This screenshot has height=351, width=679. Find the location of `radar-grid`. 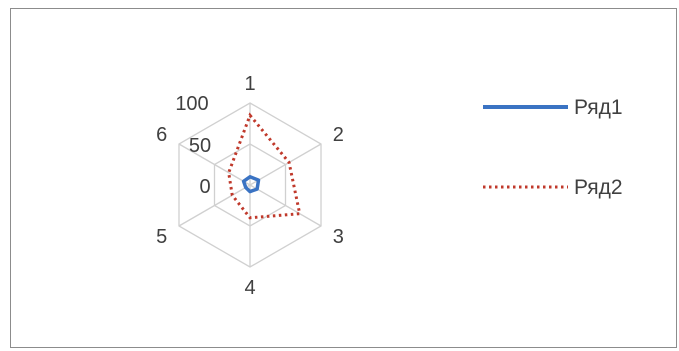

radar-grid is located at coordinates (250, 185).